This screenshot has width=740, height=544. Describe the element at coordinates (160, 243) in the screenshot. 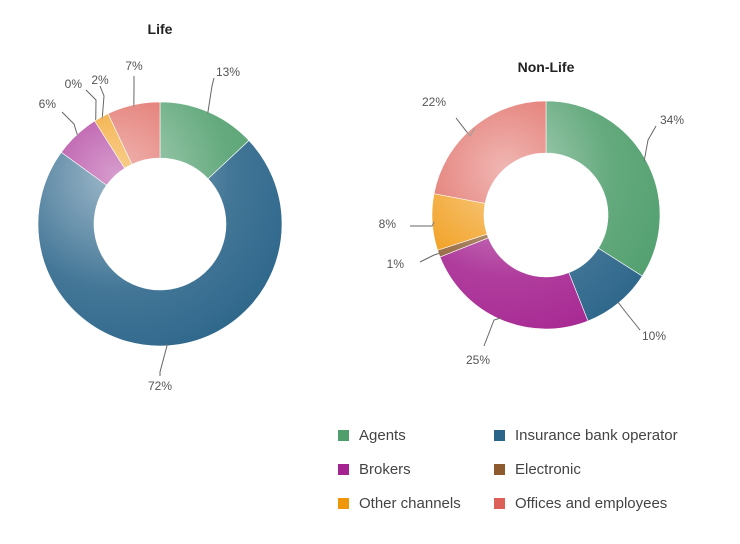

I see `life-slice-insurance-bank-operator` at that location.